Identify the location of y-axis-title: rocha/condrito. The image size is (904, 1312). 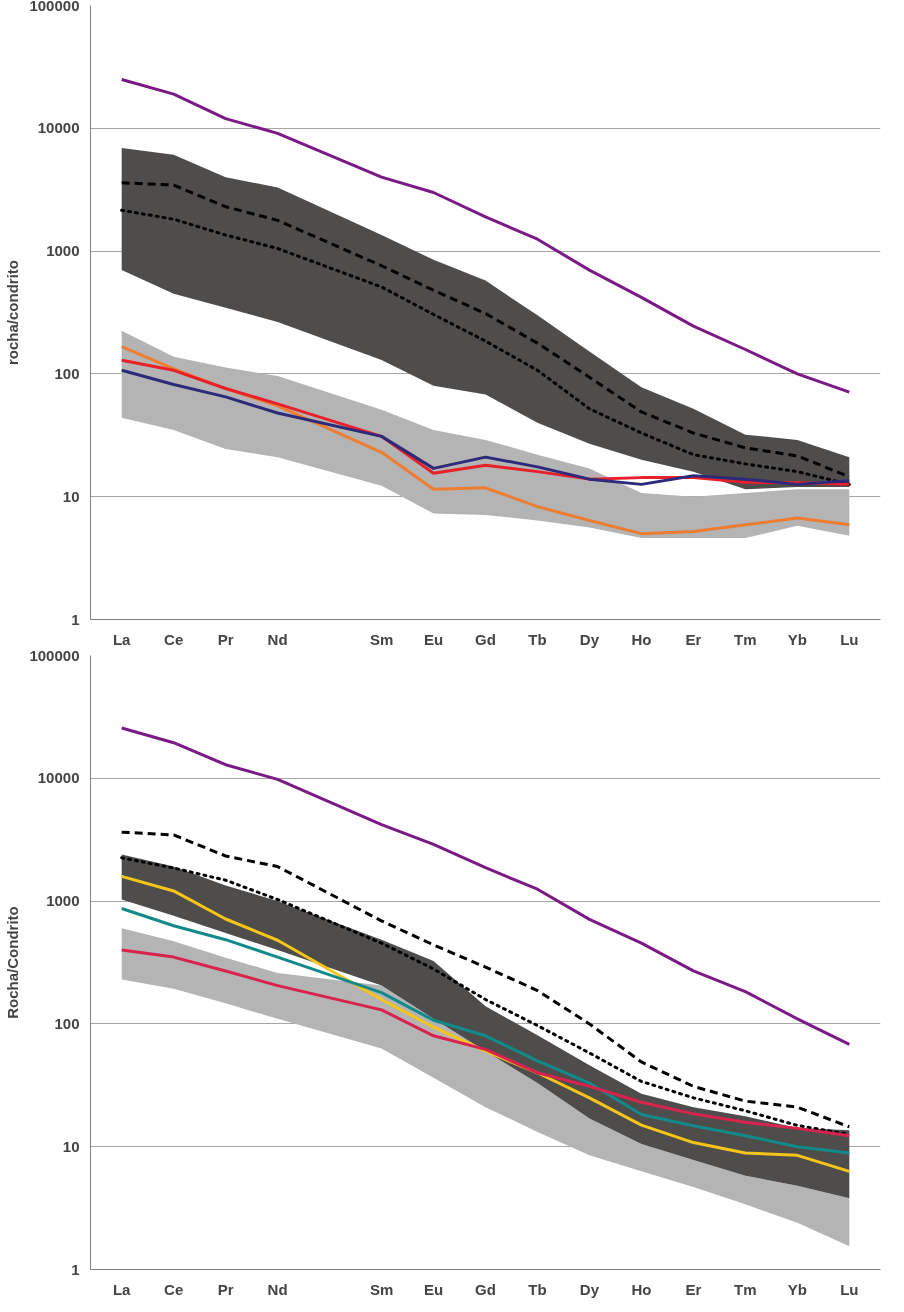
(13, 312).